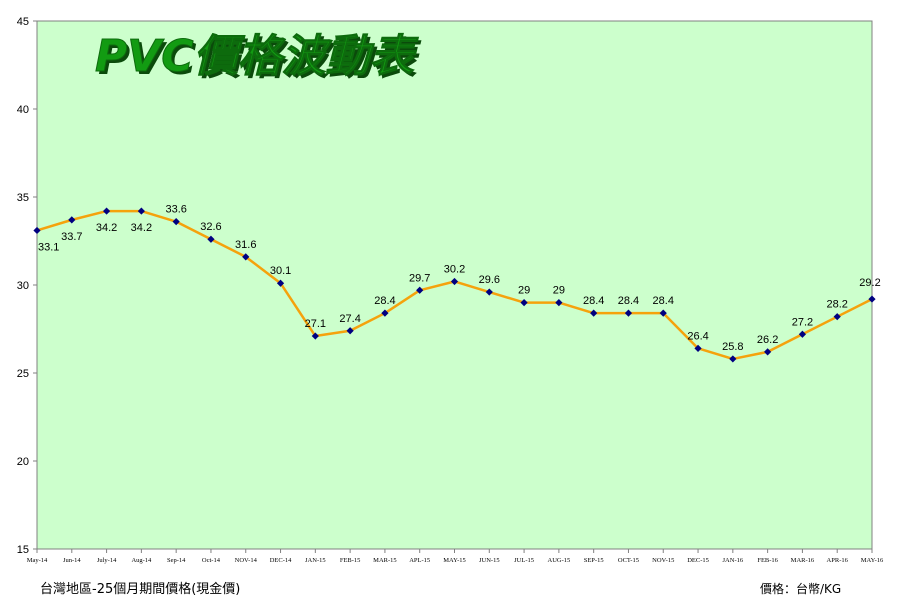 This screenshot has width=900, height=606. Describe the element at coordinates (141, 560) in the screenshot. I see `x-tick-label: Aug-14` at that location.